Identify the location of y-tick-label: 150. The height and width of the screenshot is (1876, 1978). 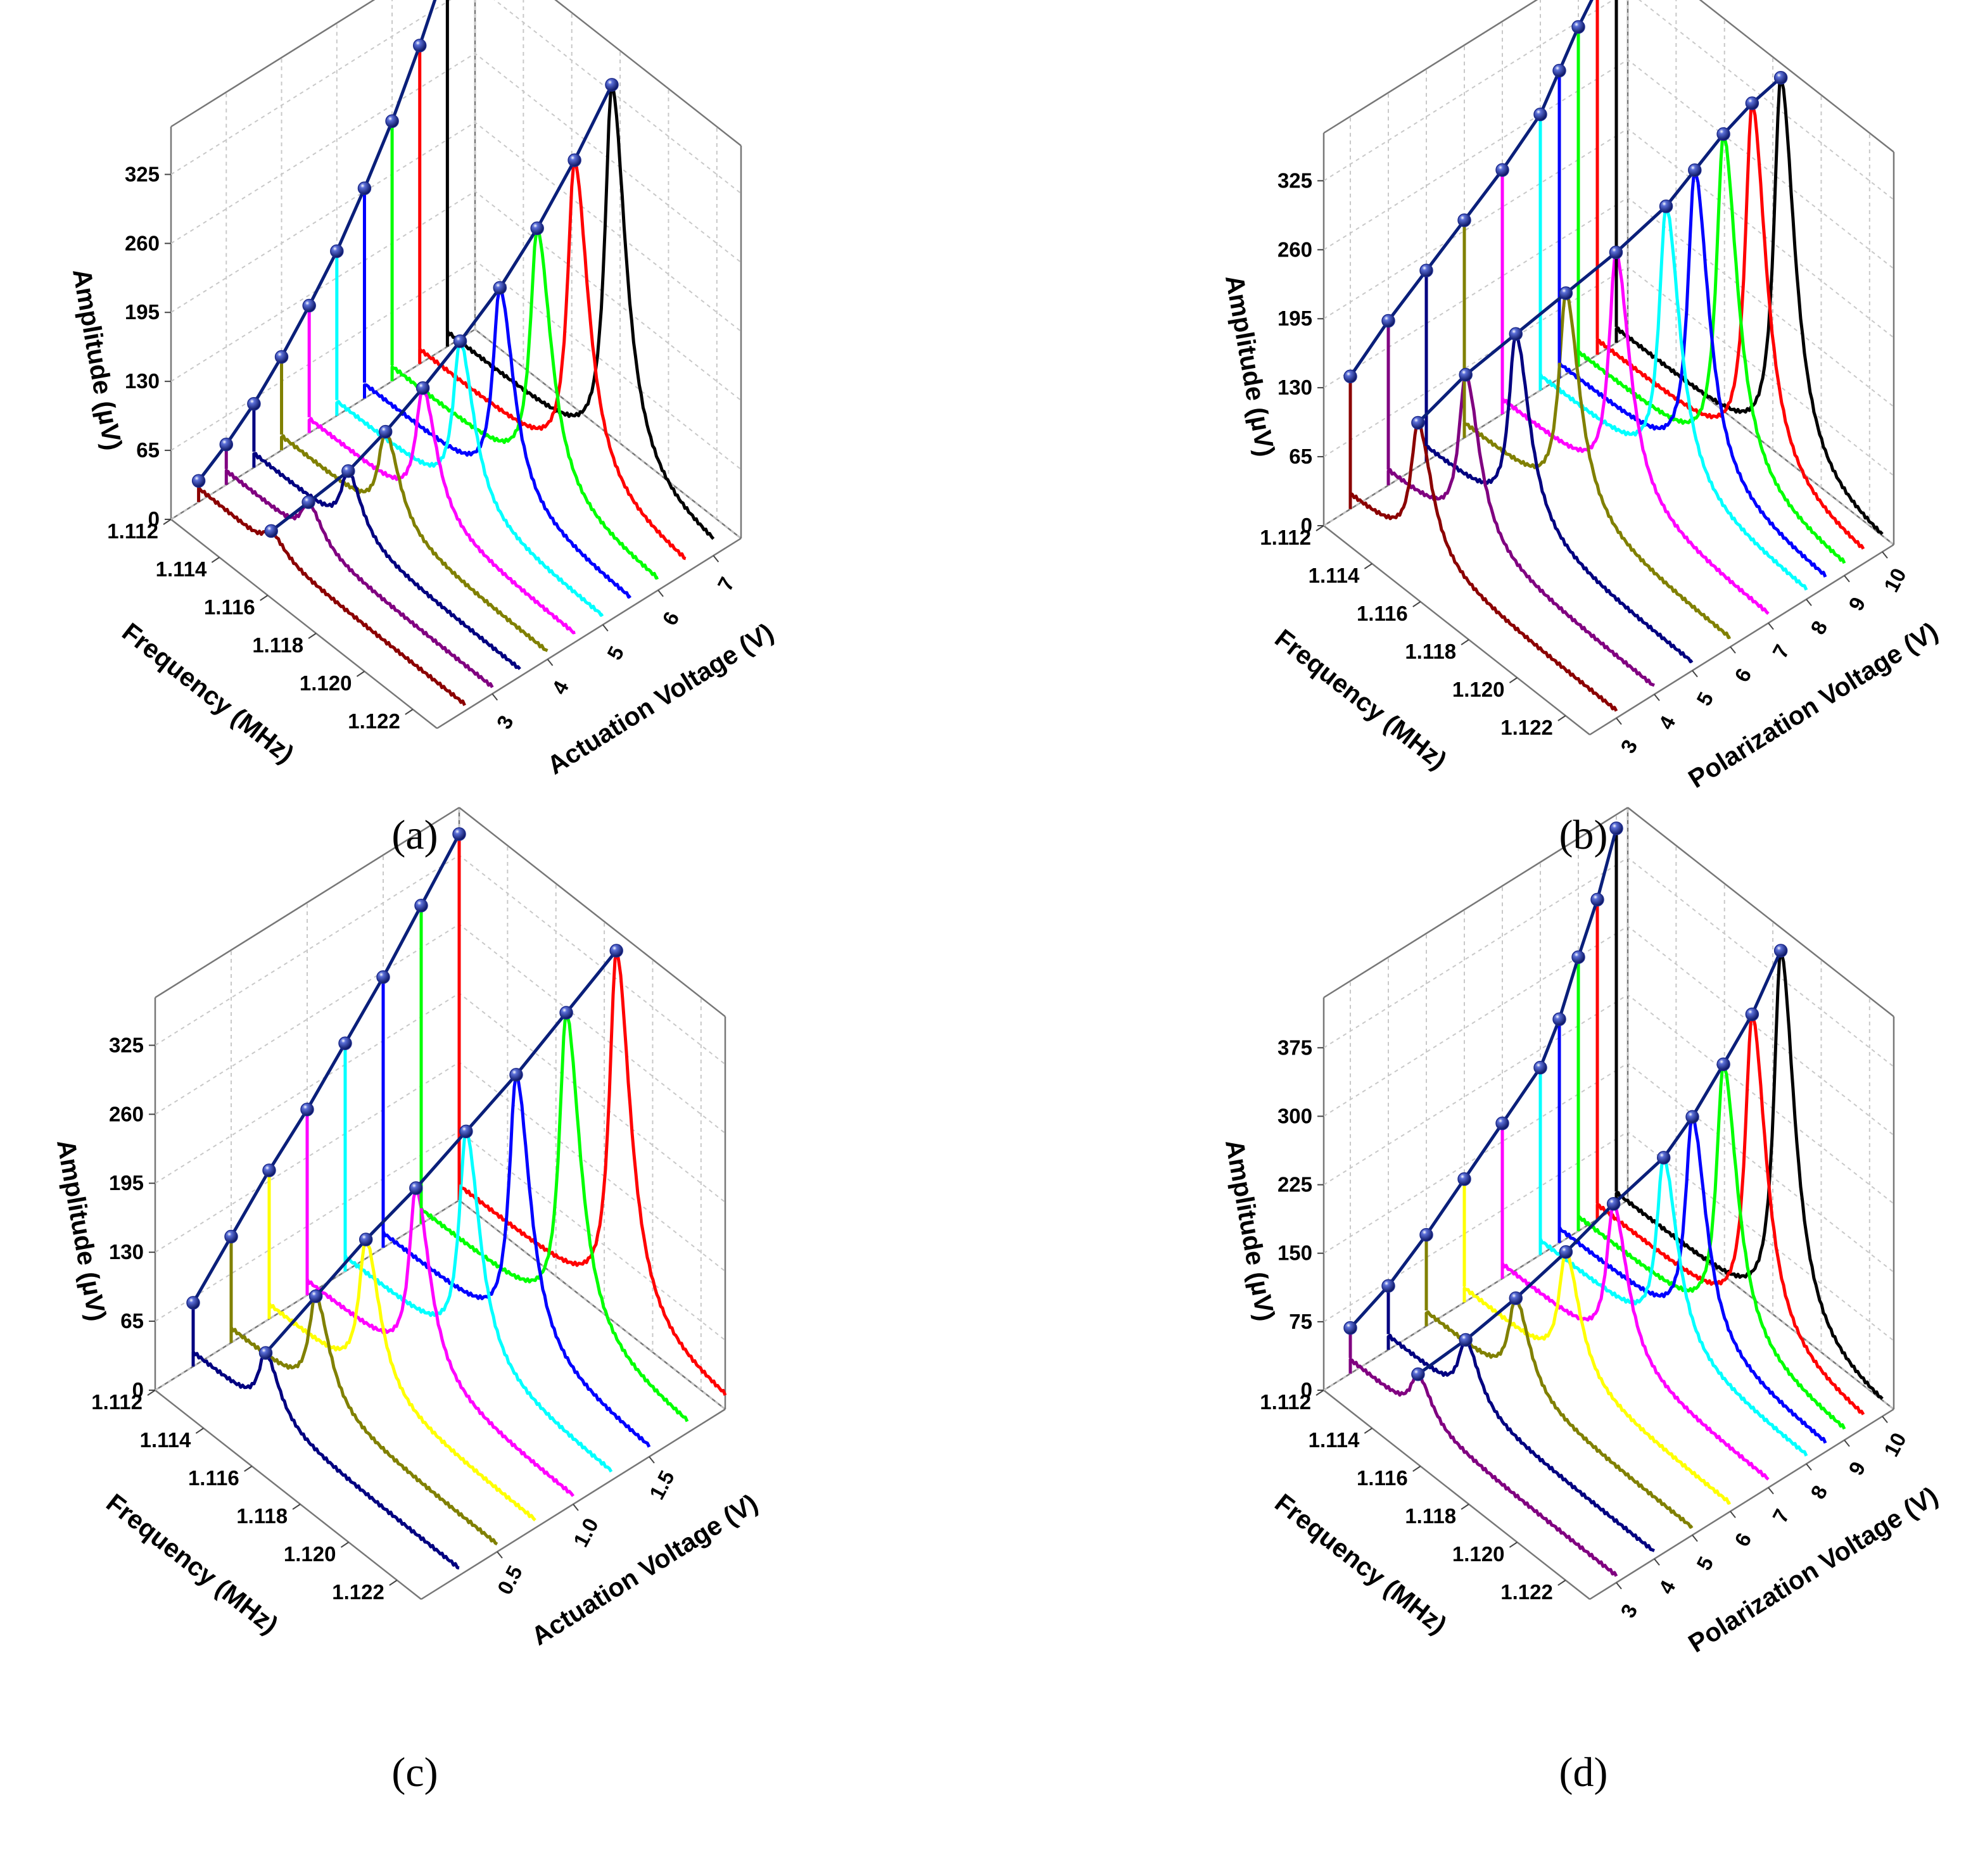
(1294, 1253).